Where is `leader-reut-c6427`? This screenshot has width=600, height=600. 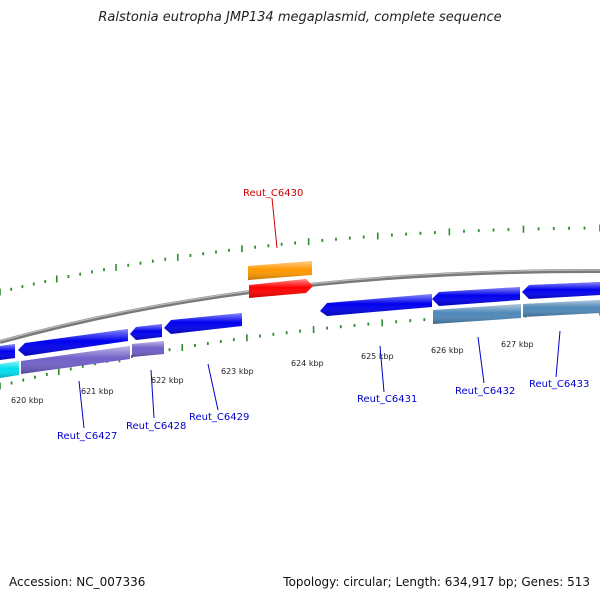 leader-reut-c6427 is located at coordinates (81, 404).